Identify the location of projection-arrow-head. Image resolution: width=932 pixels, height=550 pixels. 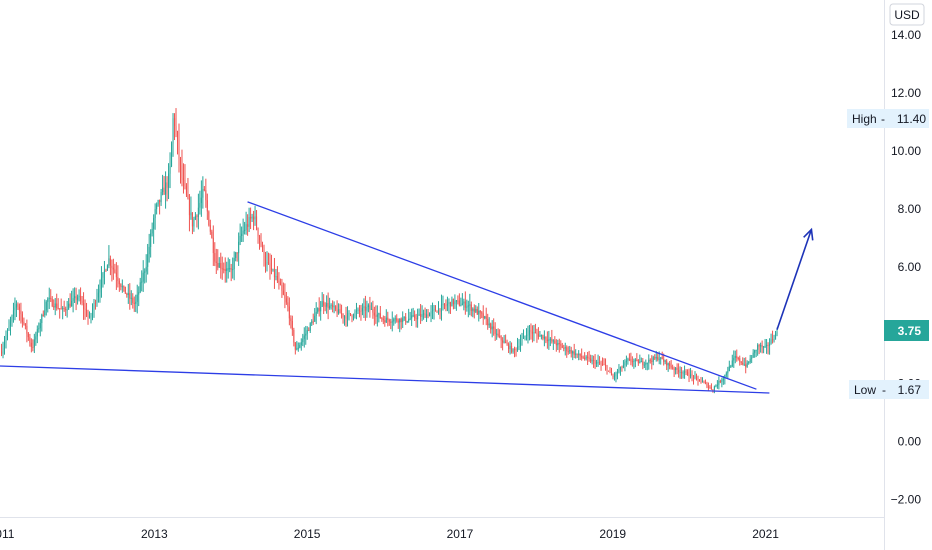
(808, 234).